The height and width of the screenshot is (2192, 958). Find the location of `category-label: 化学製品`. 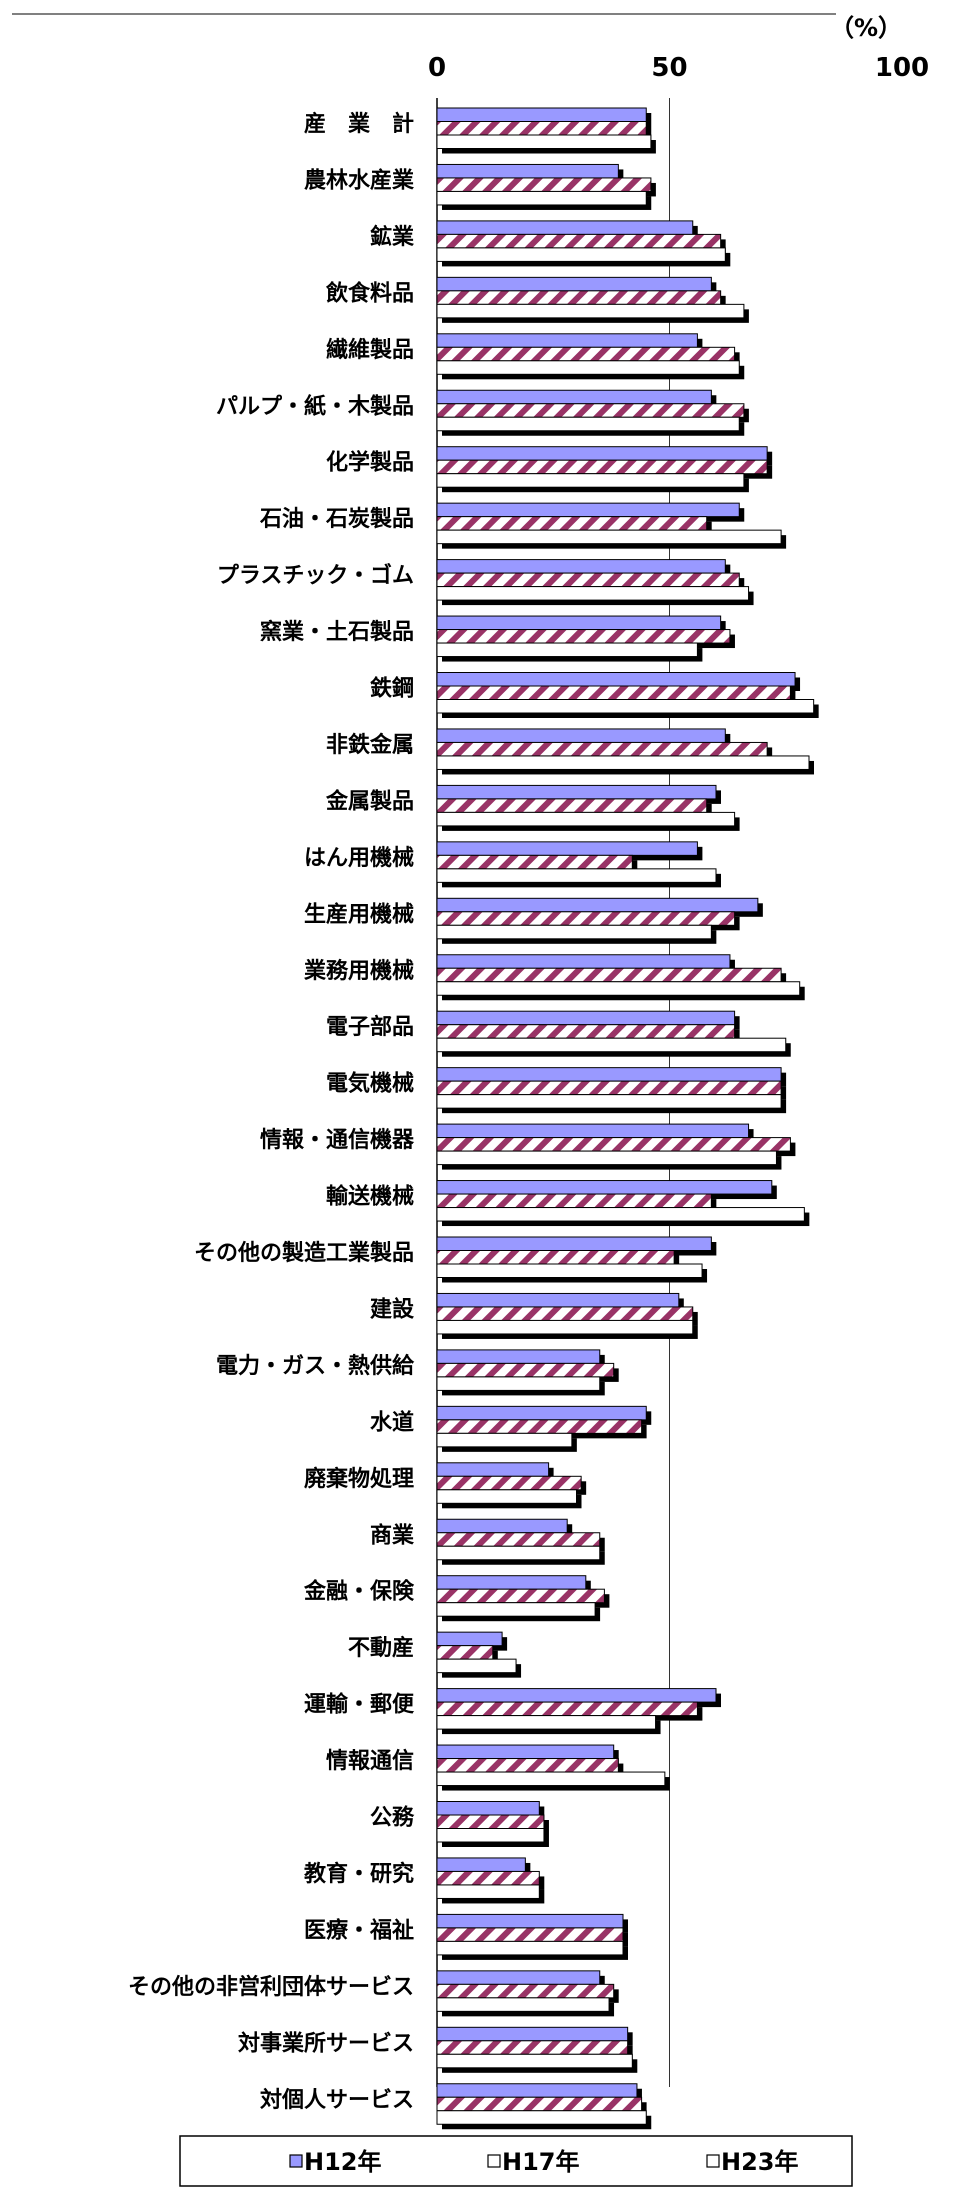

category-label: 化学製品 is located at coordinates (370, 463).